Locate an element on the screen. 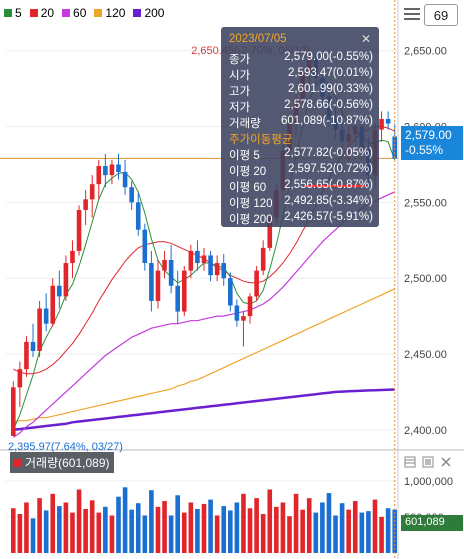  legend-item-ma120: 120 is located at coordinates (109, 13).